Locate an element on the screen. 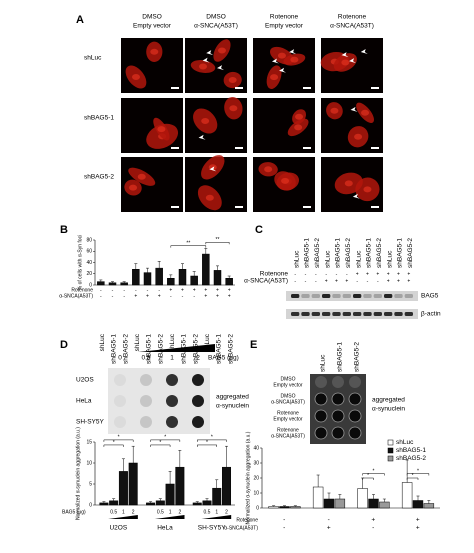  y-tick-label: 0 is located at coordinates (257, 508).